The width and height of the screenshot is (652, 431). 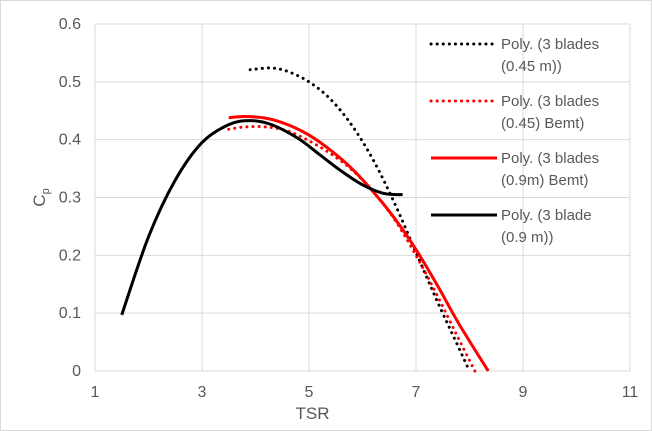 I want to click on x-tick-label: 5, so click(x=309, y=392).